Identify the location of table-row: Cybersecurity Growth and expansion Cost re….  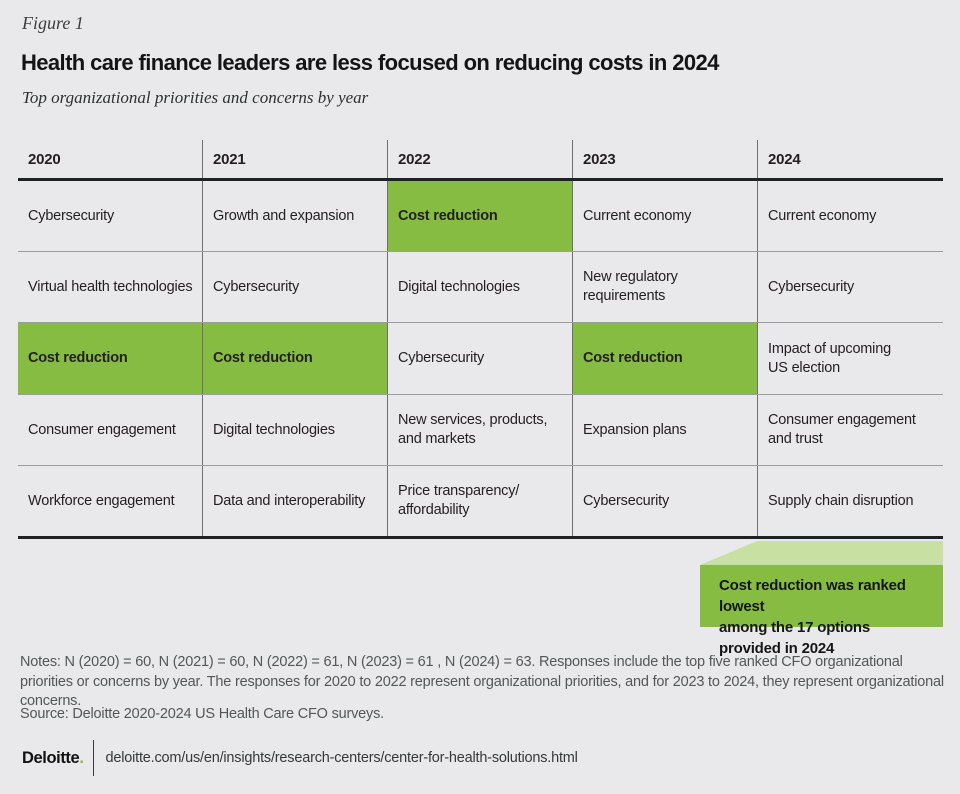
(480, 216).